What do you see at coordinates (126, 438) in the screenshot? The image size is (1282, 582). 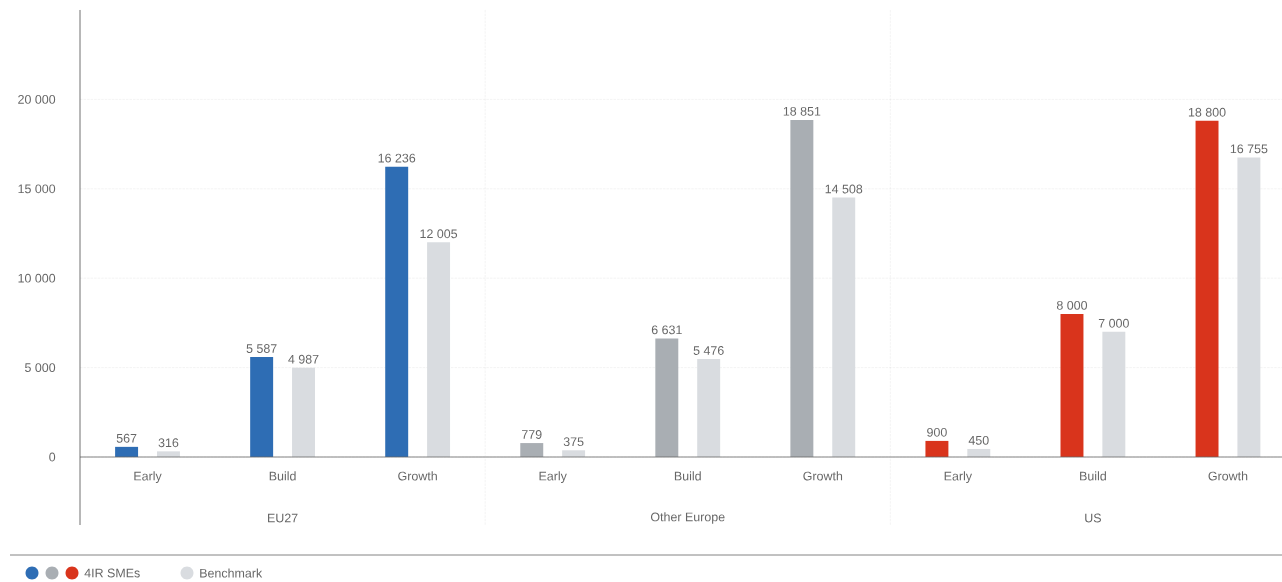 I see `data-label: 567` at bounding box center [126, 438].